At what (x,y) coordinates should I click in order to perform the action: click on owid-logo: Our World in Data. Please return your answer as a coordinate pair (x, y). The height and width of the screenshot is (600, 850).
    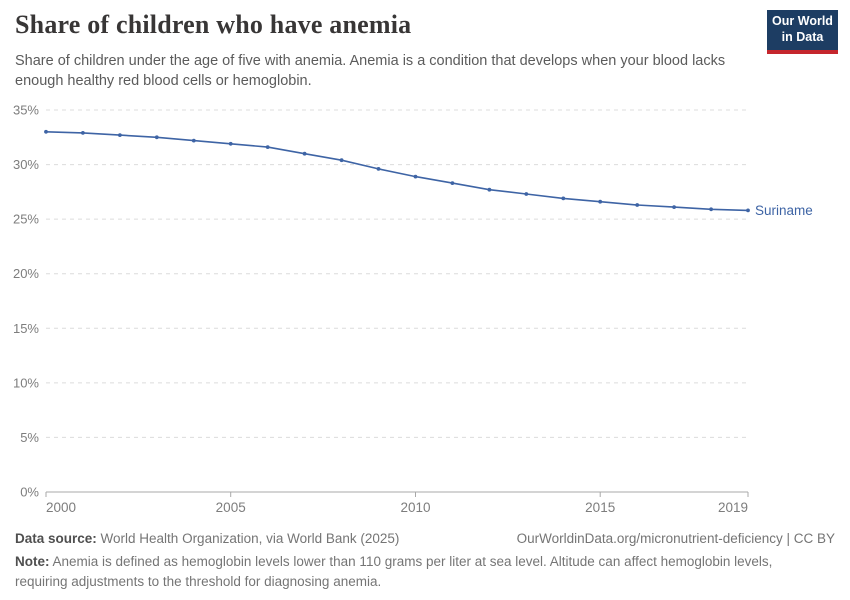
    Looking at the image, I should click on (802, 32).